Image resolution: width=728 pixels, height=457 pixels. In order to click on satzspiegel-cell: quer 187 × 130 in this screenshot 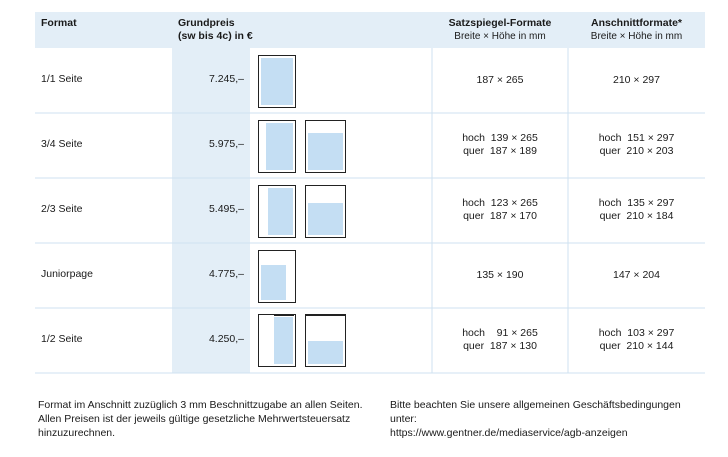, I will do `click(500, 346)`.